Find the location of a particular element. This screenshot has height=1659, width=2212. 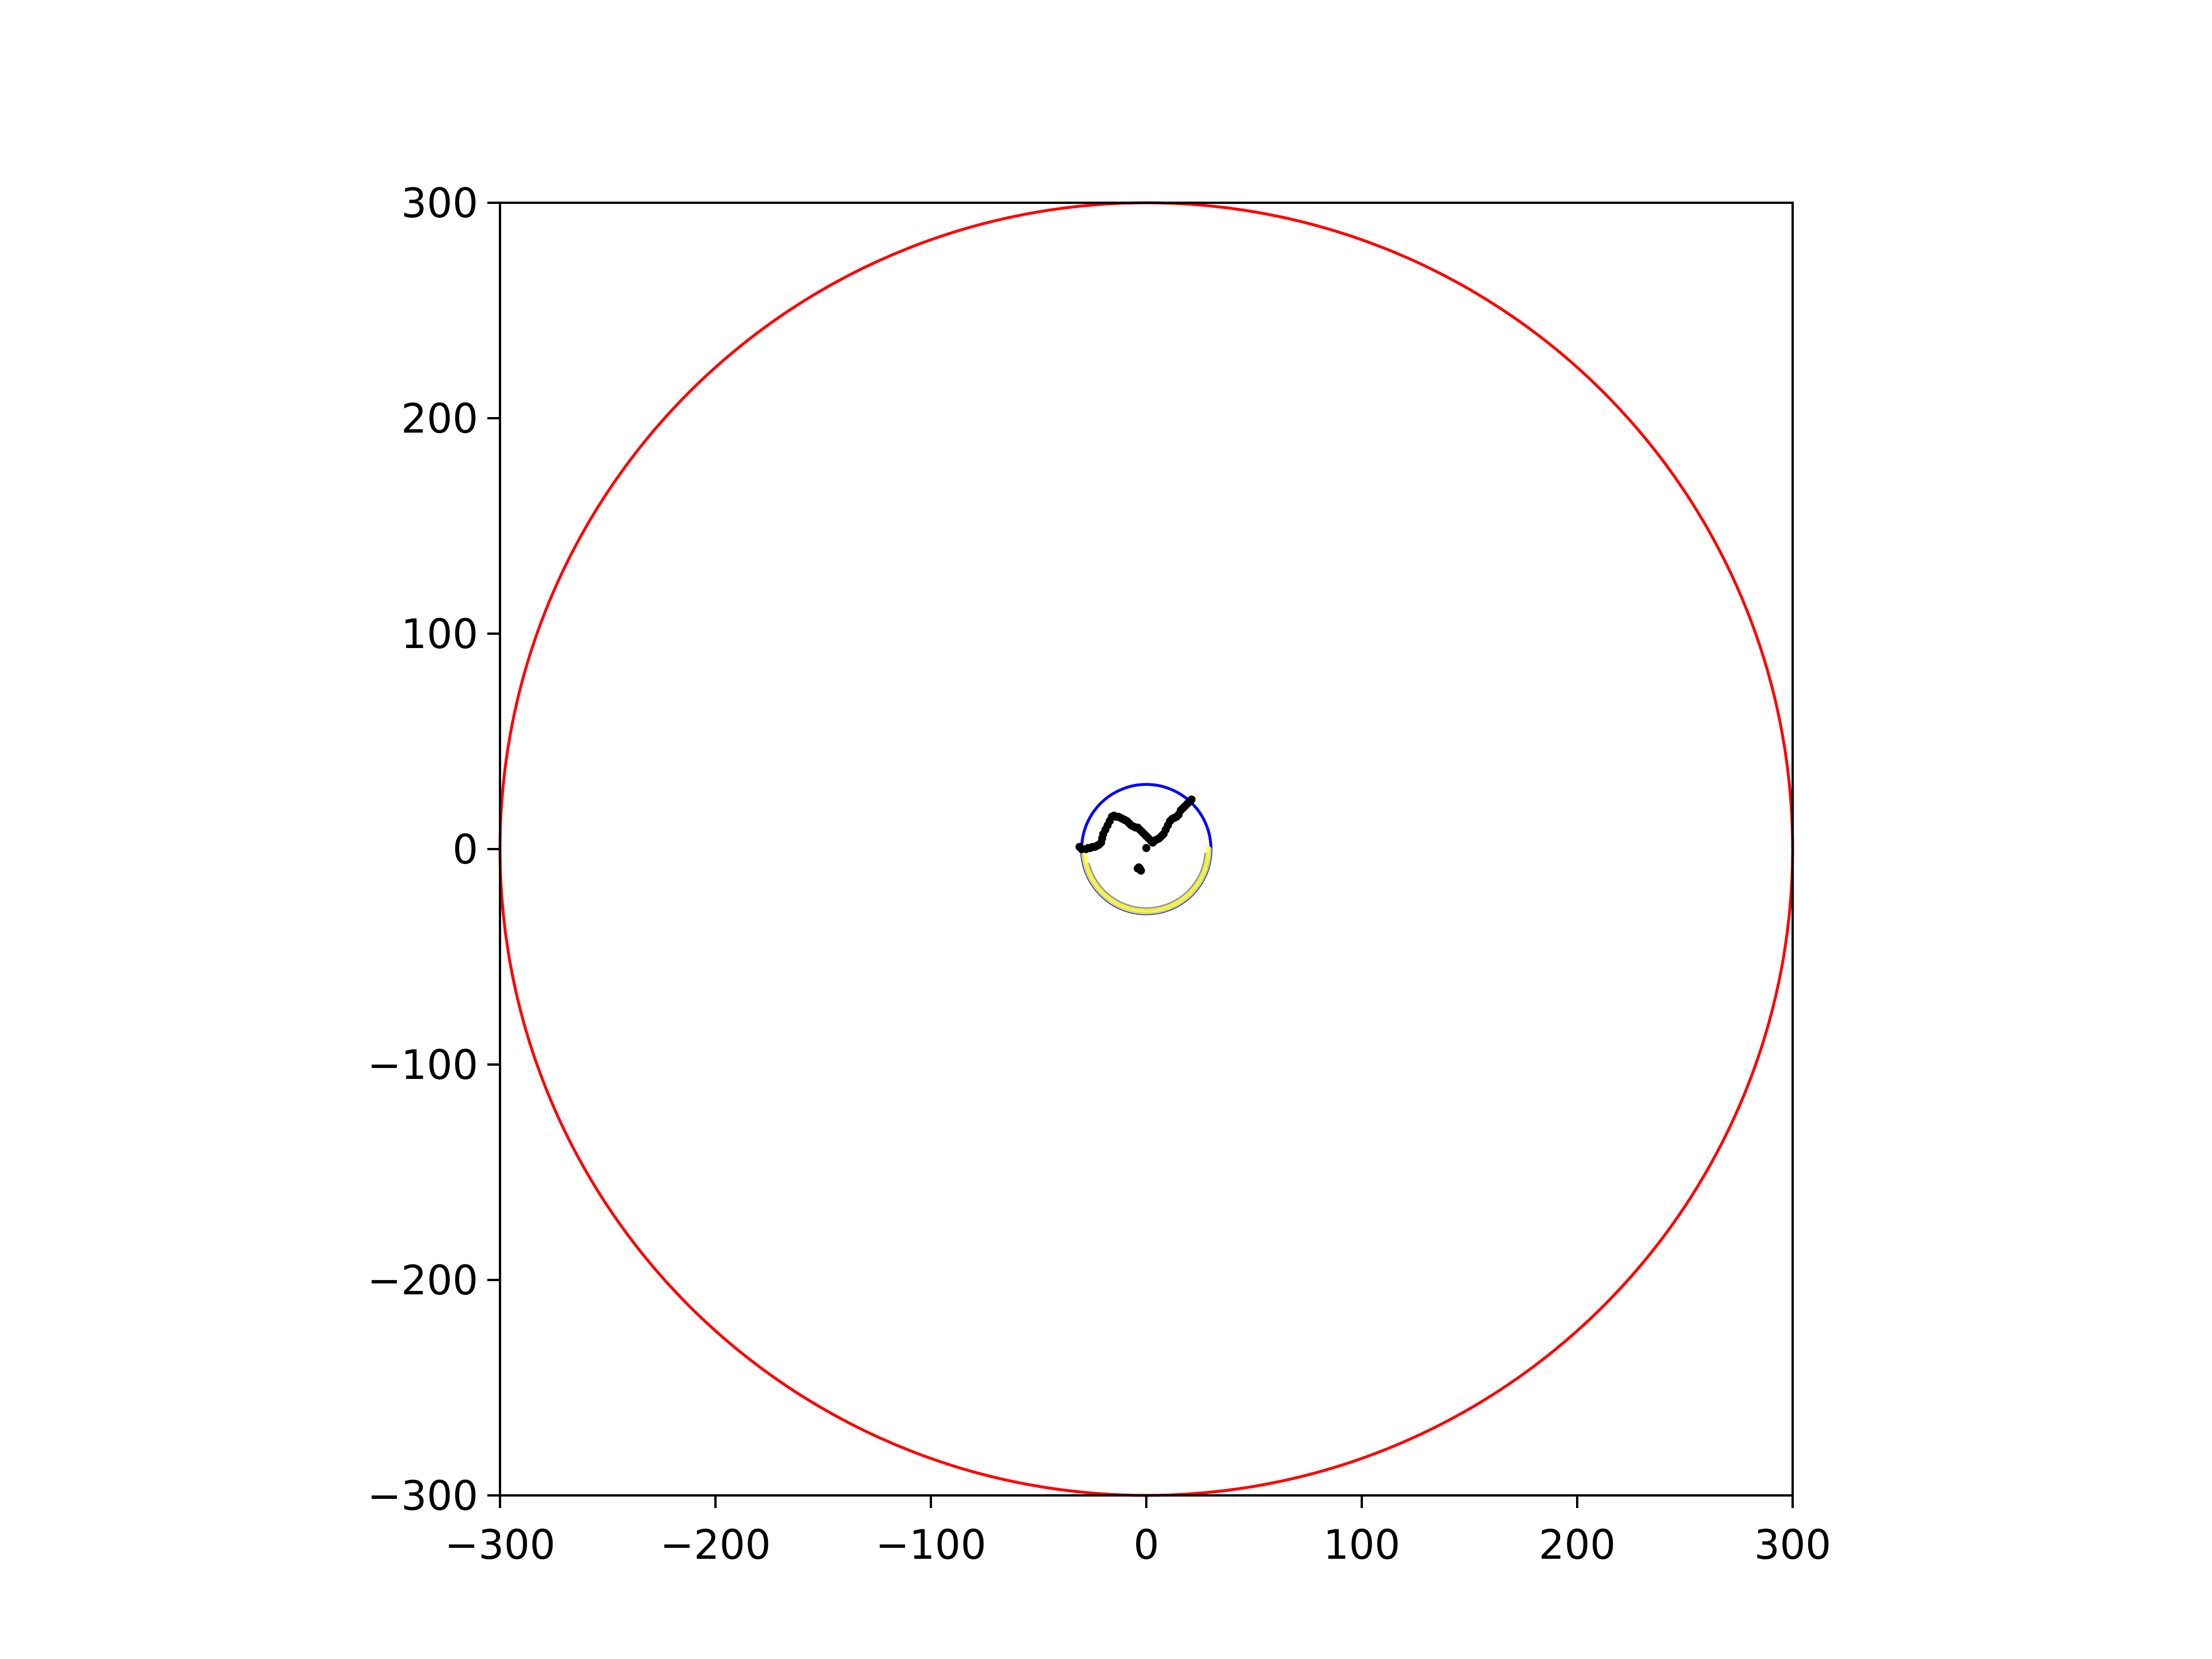

x-tick-label: 100 is located at coordinates (1361, 1545).